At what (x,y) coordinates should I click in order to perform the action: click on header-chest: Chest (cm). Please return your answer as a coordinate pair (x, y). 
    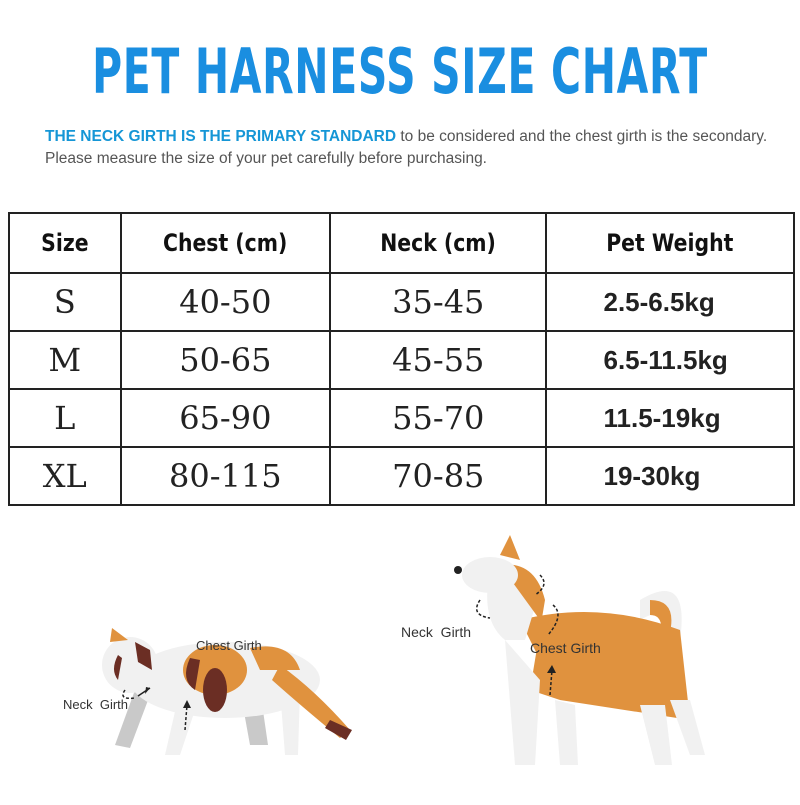
    Looking at the image, I should click on (225, 243).